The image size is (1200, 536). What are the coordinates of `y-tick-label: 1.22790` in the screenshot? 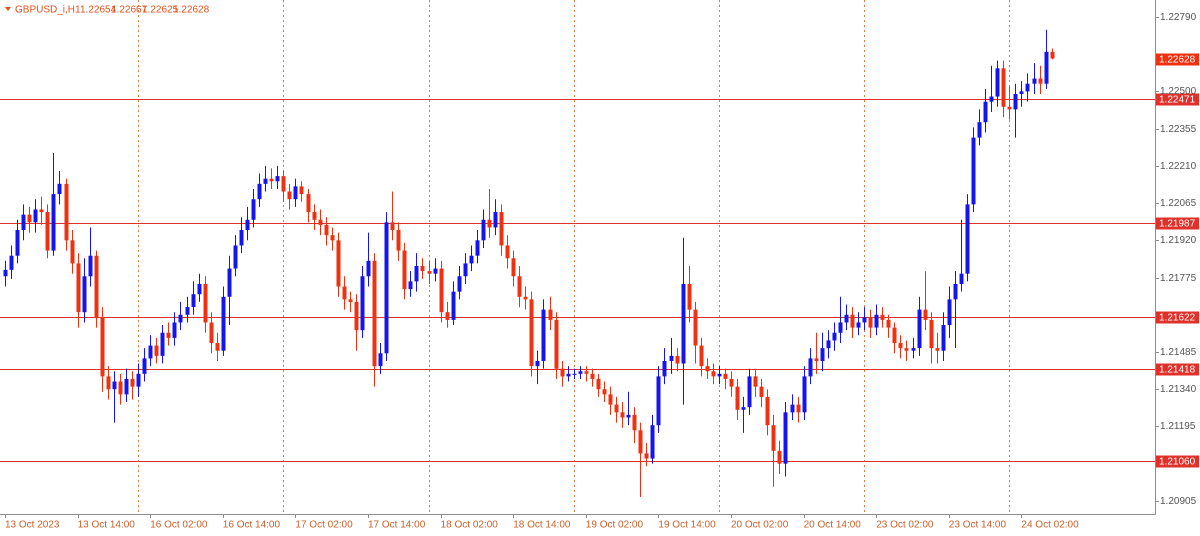 It's located at (1178, 17).